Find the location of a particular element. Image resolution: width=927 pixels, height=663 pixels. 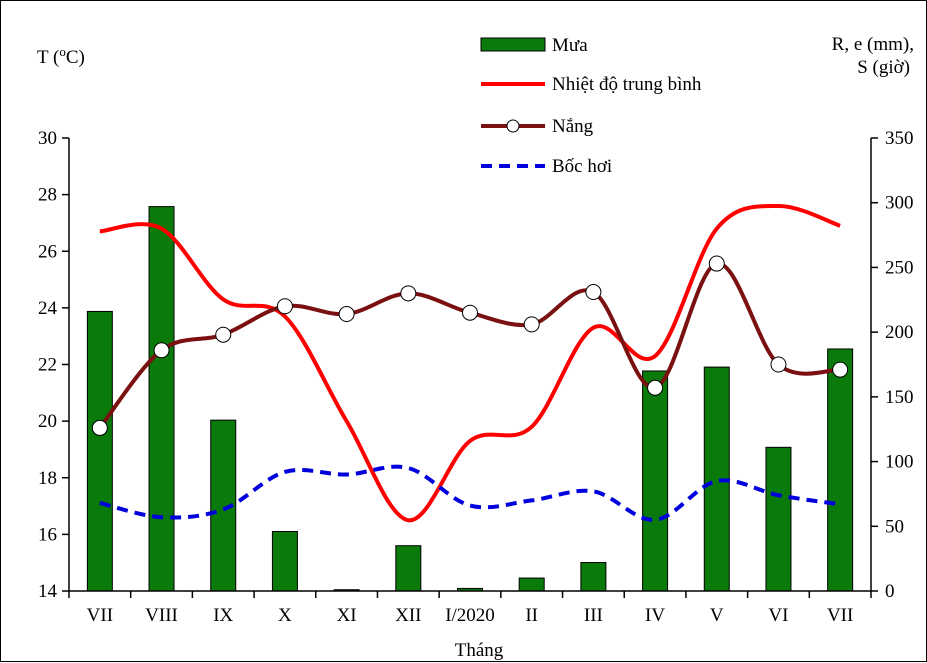

evaporation-line is located at coordinates (470, 493).